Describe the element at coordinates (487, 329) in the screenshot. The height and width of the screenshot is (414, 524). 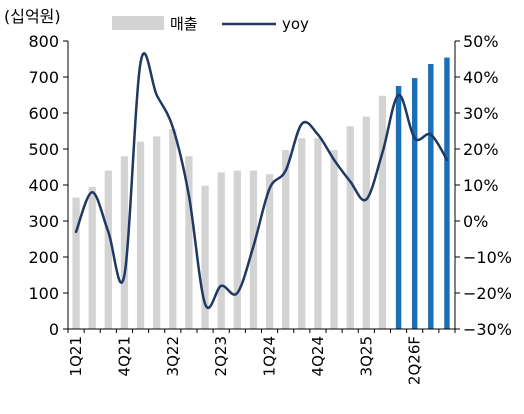
I see `right-tick-label: −30%` at that location.